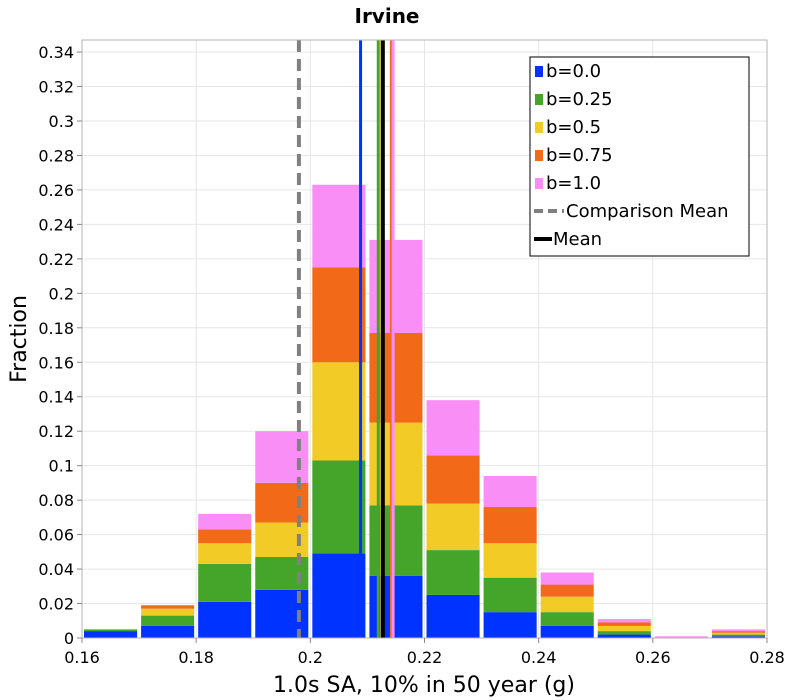 This screenshot has height=700, width=800. I want to click on y-tick-label: 0, so click(69, 638).